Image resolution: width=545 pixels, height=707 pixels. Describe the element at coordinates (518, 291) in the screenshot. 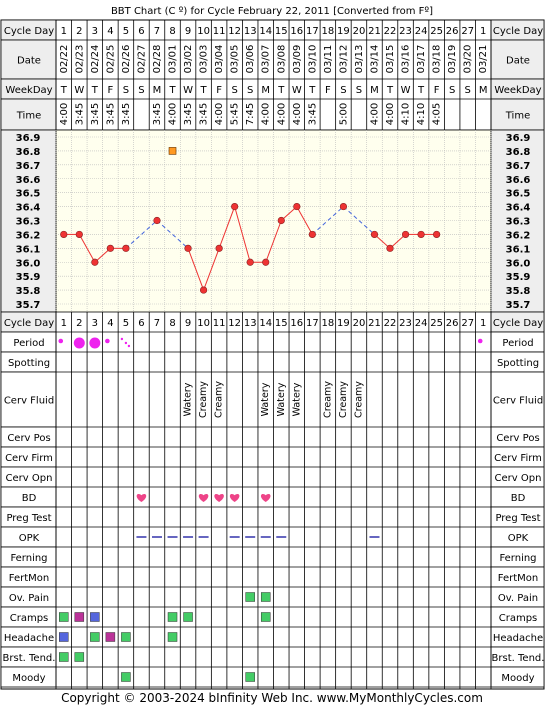

I see `y-tick-label-right: 35.8` at that location.